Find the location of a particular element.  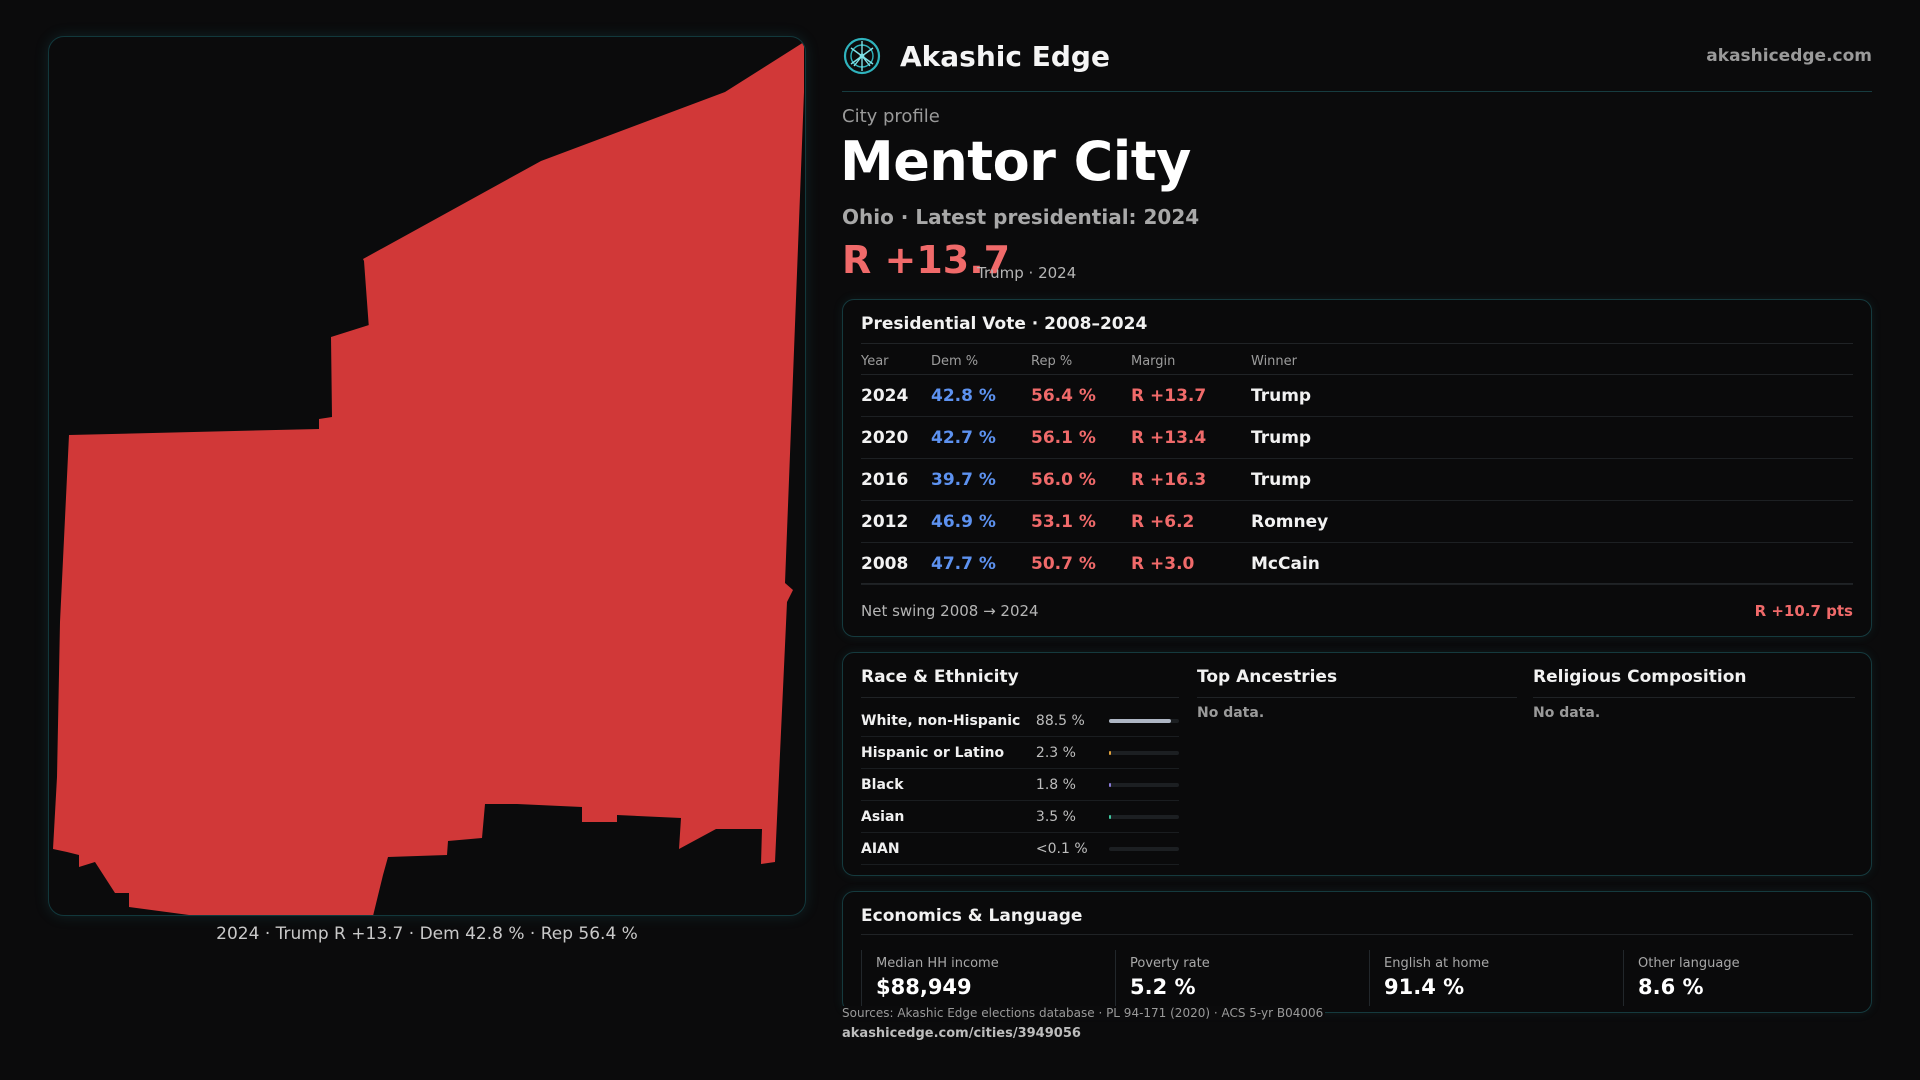

latest-margin: R +13.7 is located at coordinates (926, 260).